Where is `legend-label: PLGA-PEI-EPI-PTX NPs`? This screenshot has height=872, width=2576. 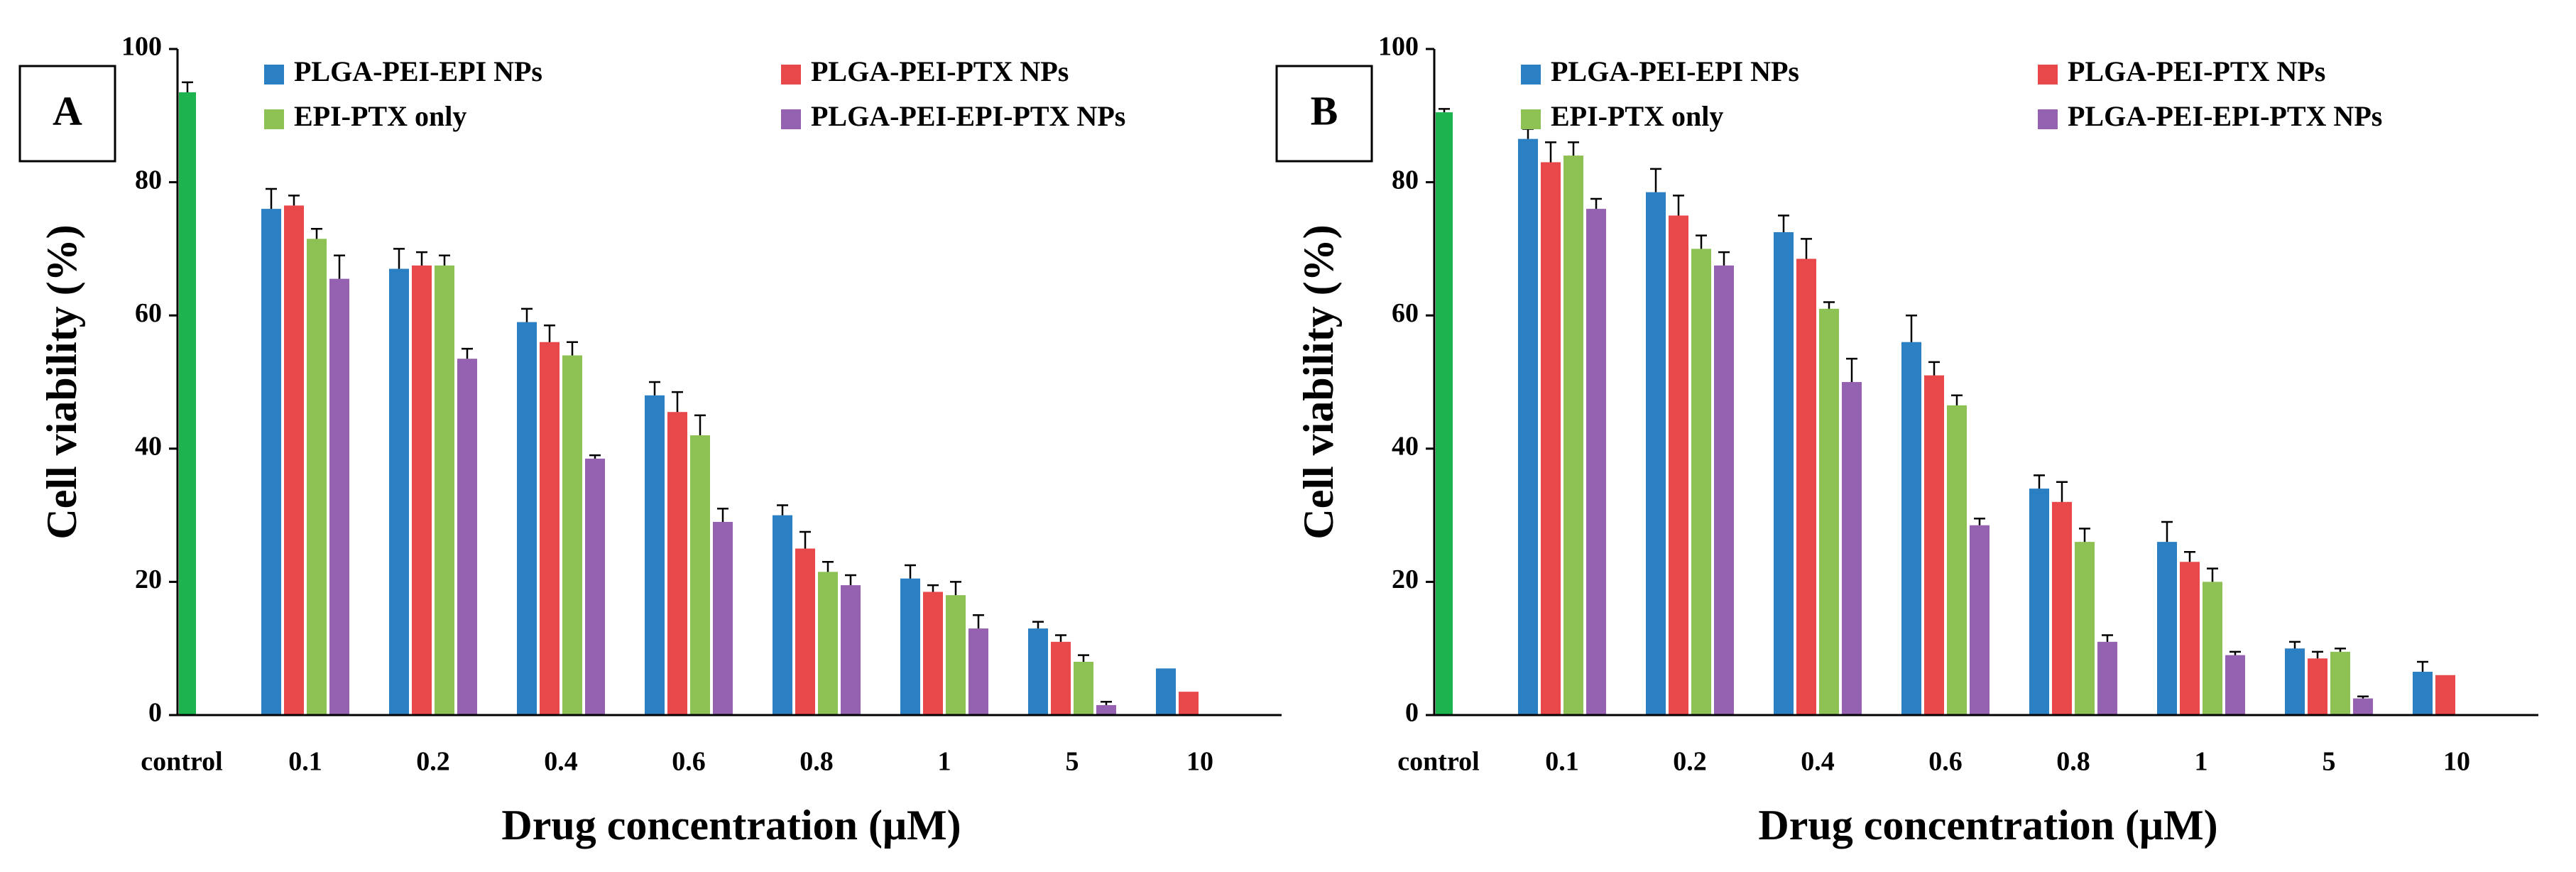
legend-label: PLGA-PEI-EPI-PTX NPs is located at coordinates (2225, 116).